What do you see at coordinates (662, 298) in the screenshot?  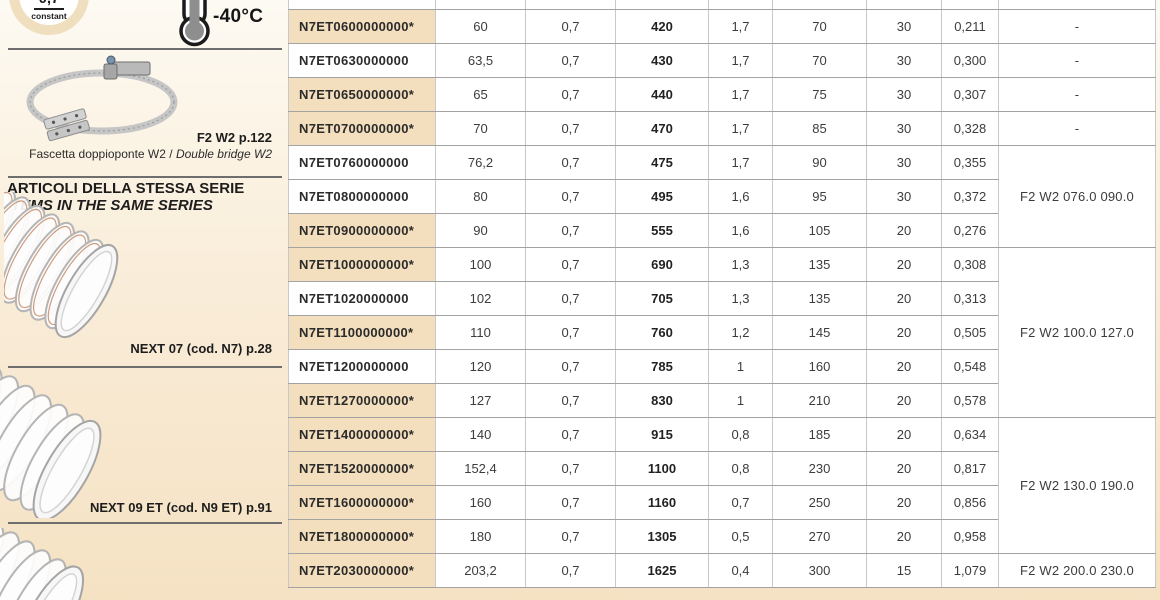 I see `value-cell: 705` at bounding box center [662, 298].